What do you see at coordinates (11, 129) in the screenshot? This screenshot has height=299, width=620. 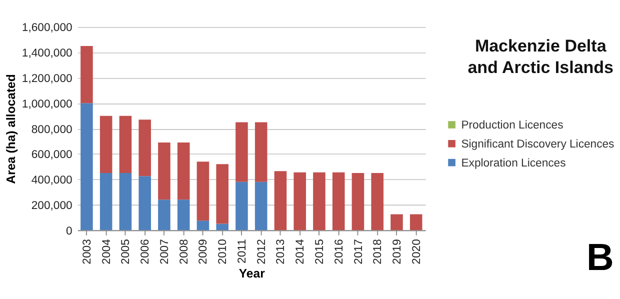 I see `y-axis-title: Area (ha) allocated` at bounding box center [11, 129].